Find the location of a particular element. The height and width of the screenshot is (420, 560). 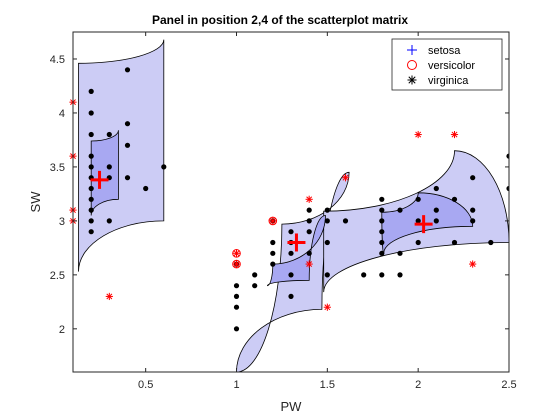

x-tick-label: 1.5 is located at coordinates (327, 385).